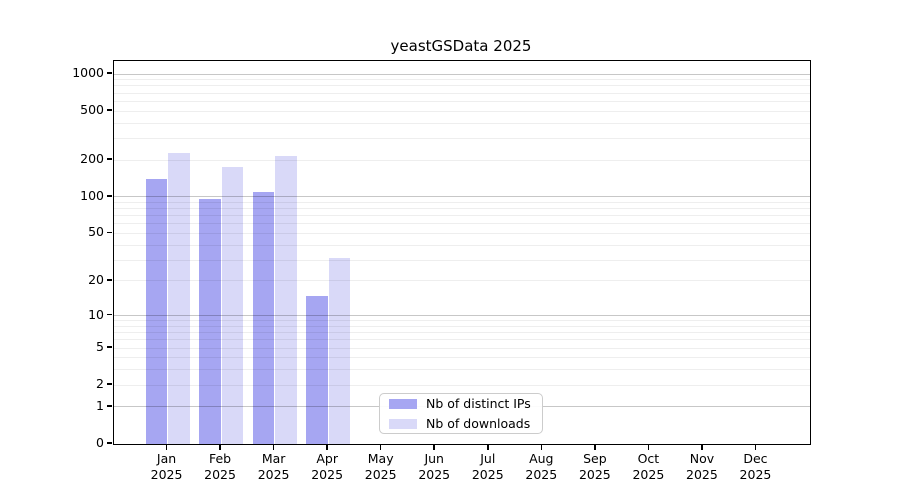 The width and height of the screenshot is (900, 500). Describe the element at coordinates (541, 466) in the screenshot. I see `x-tick-label-aug: Aug 2025` at that location.